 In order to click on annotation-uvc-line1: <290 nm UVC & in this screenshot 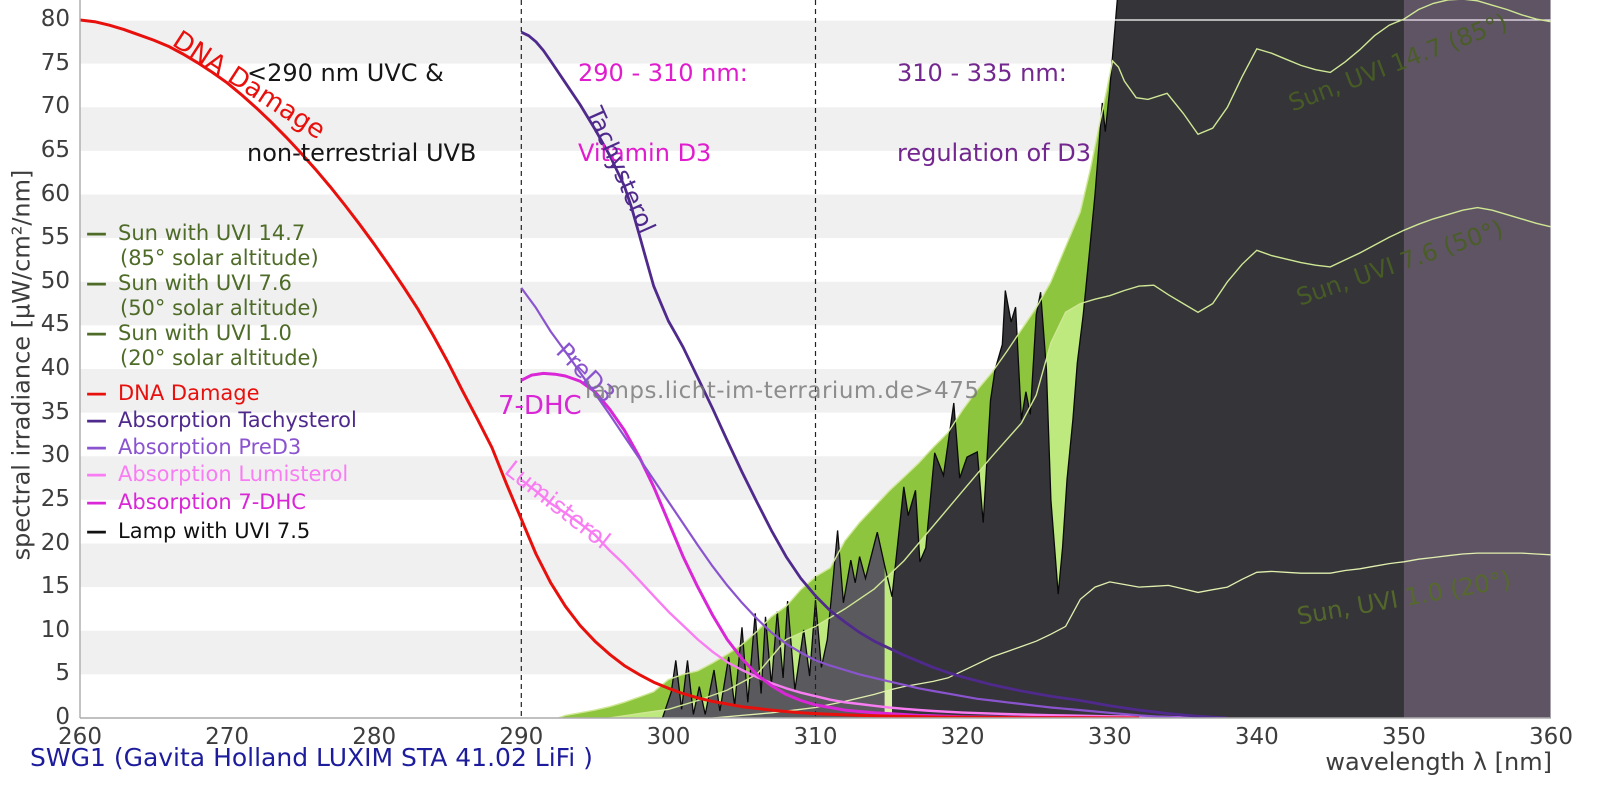, I will do `click(345, 72)`.